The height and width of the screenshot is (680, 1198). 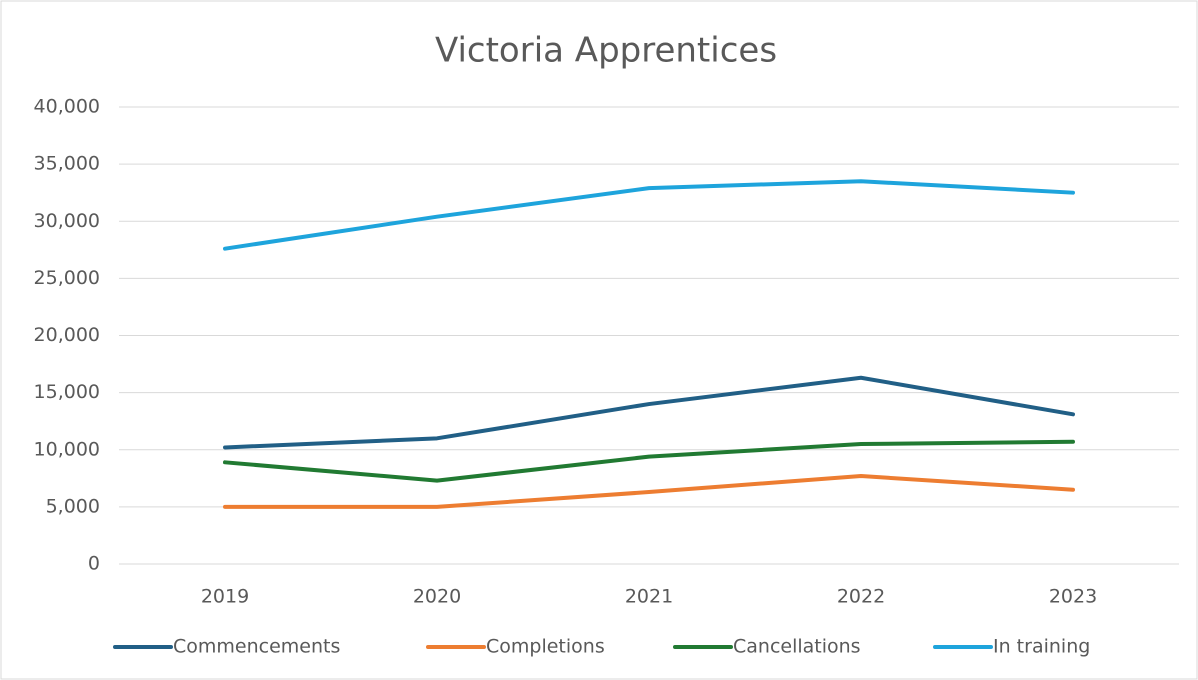 I want to click on legend-label: Cancellations, so click(x=797, y=647).